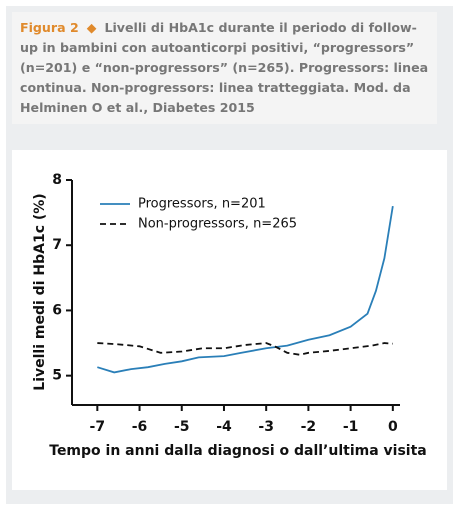 The image size is (459, 510). I want to click on series-line, so click(245, 349).